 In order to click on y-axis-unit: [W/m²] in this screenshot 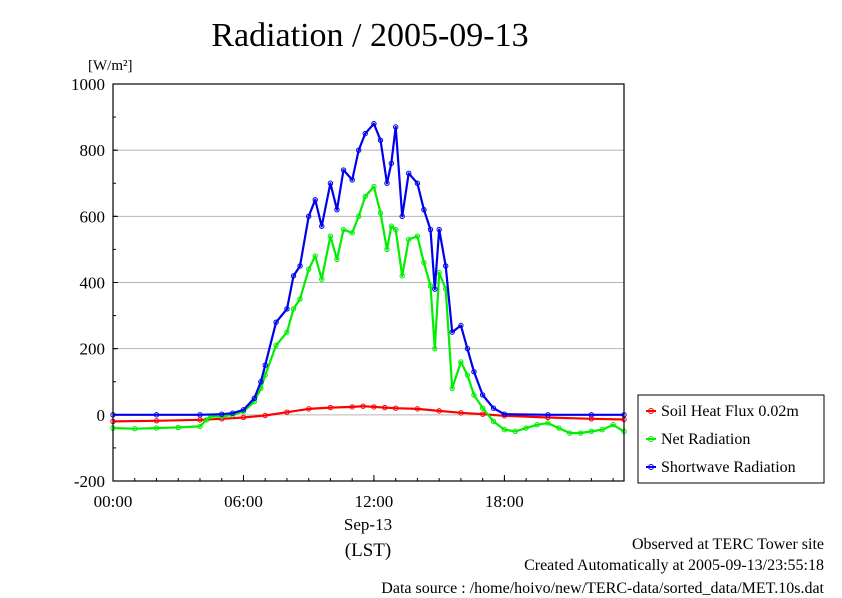, I will do `click(110, 66)`.